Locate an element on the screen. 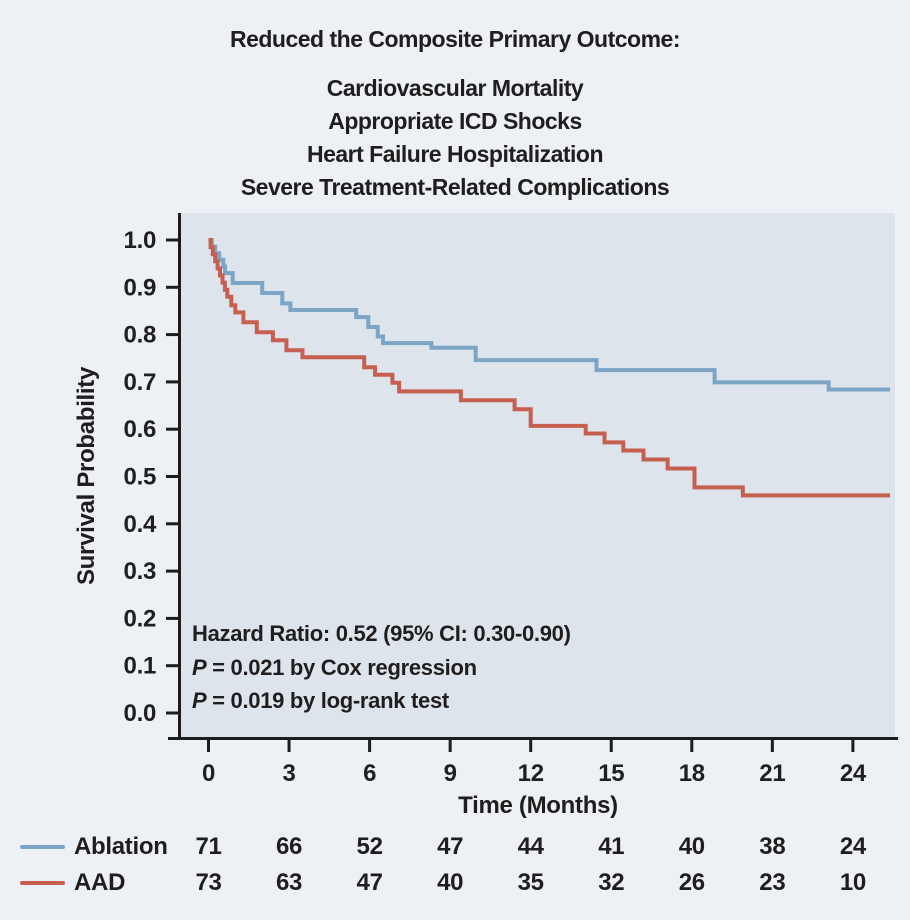  at-risk-row-ablation: Ablation 71 66 52 47 44 41 40 38 24 is located at coordinates (455, 847).